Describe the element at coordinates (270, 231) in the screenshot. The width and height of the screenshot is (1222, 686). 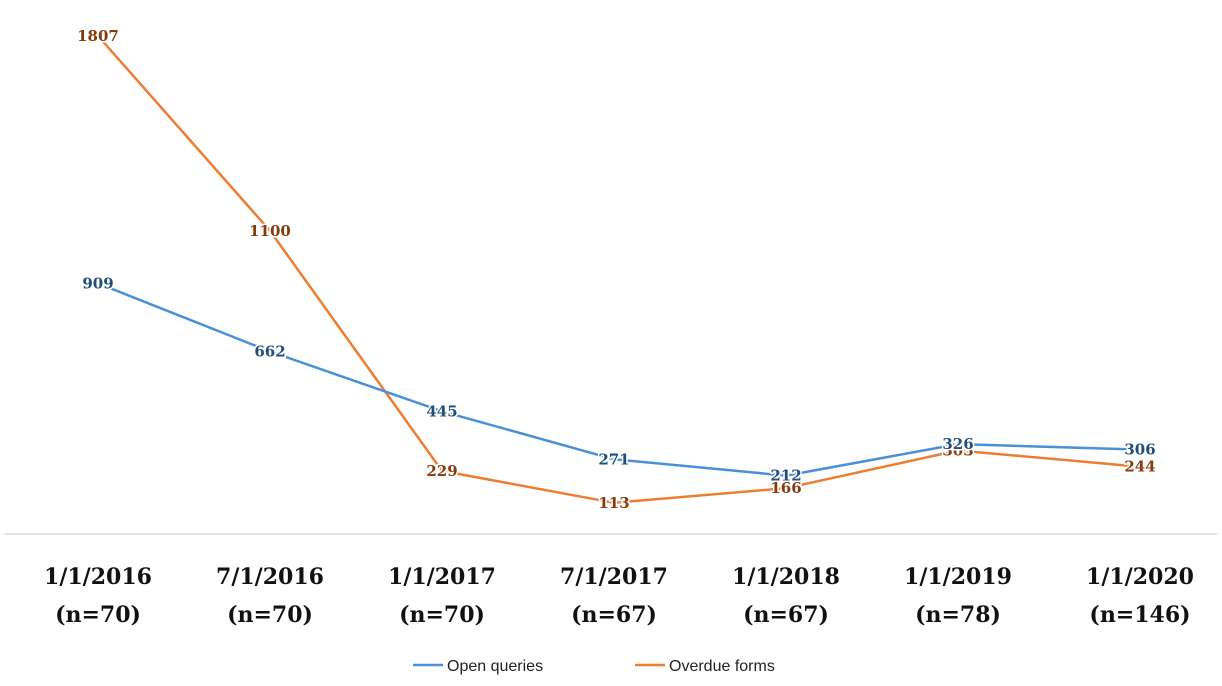
I see `data-label-overdue-forms: 1100` at that location.